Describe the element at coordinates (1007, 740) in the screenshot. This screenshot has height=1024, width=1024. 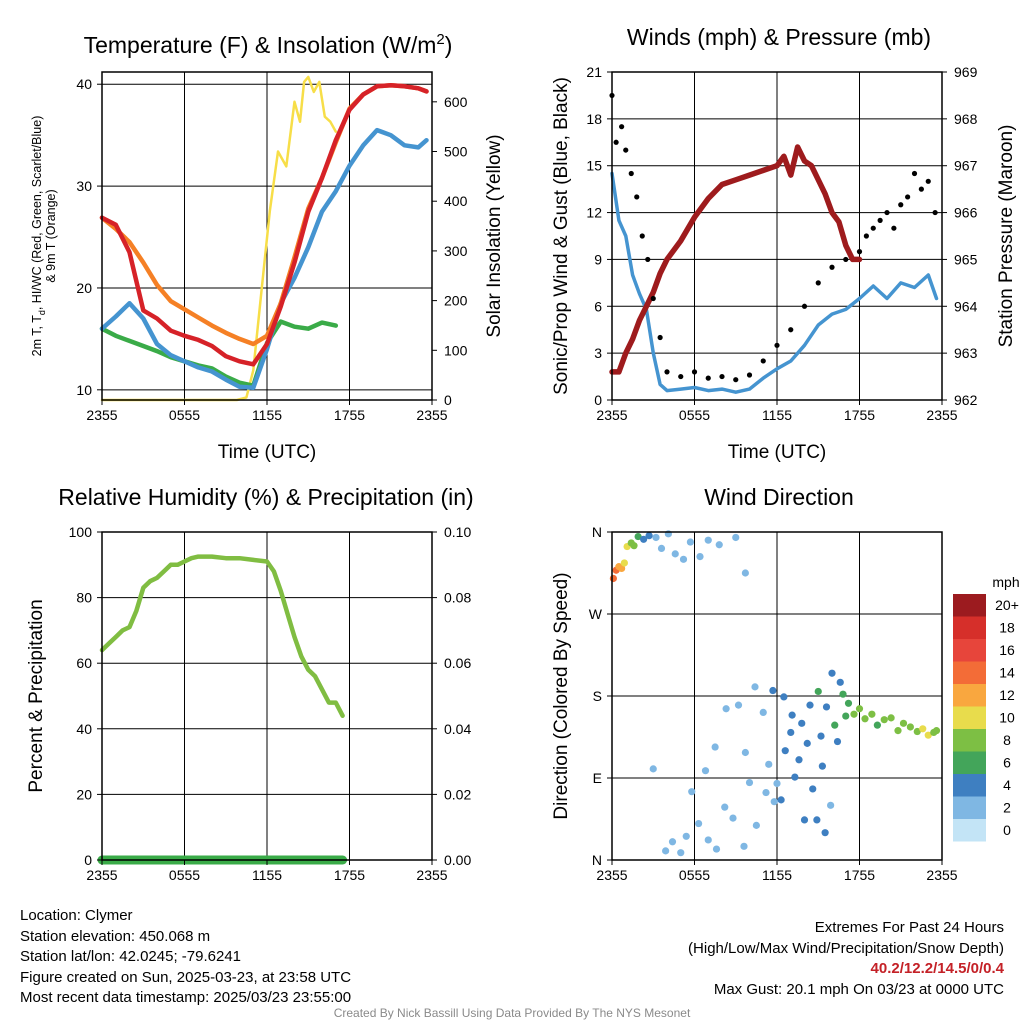
I see `colorbar-label: 8` at that location.